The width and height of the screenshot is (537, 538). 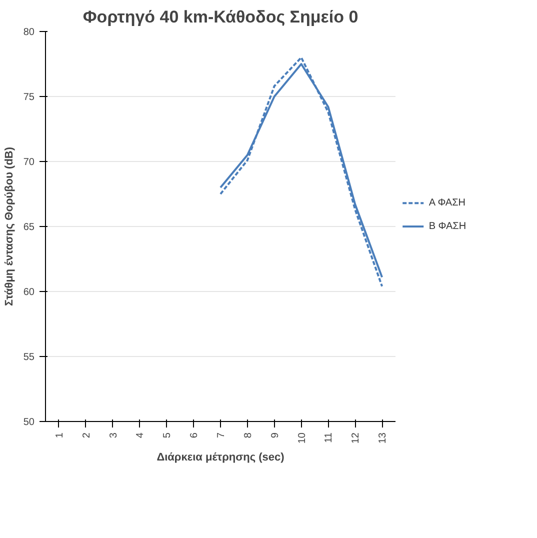 I want to click on y-tick-label: 80, so click(x=29, y=32).